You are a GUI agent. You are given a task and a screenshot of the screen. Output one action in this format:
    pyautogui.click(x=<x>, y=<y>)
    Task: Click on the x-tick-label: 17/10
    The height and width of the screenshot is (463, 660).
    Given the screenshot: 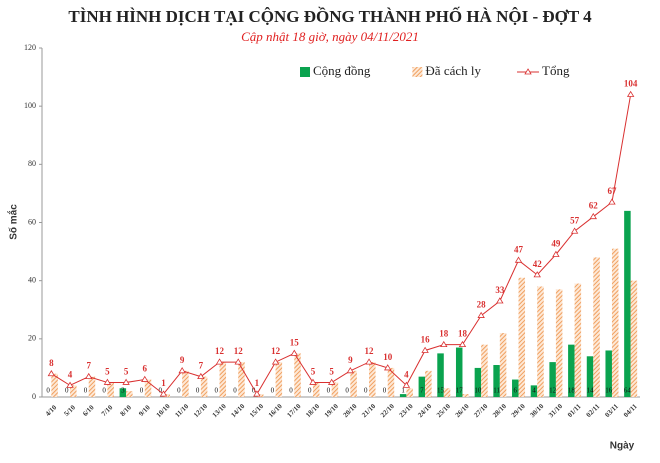 What is the action you would take?
    pyautogui.click(x=294, y=410)
    